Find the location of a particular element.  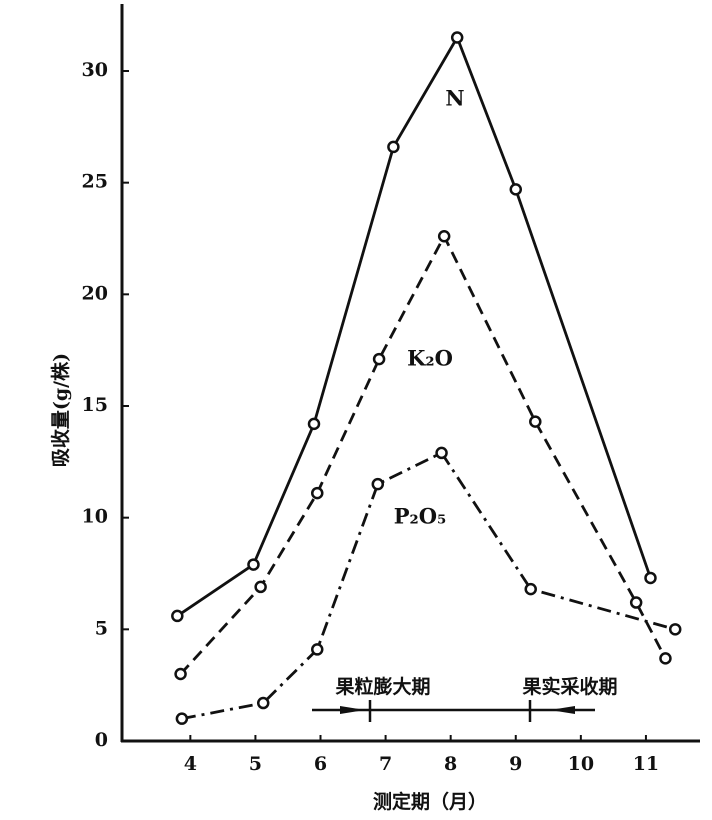

series-label: K₂O is located at coordinates (430, 358).